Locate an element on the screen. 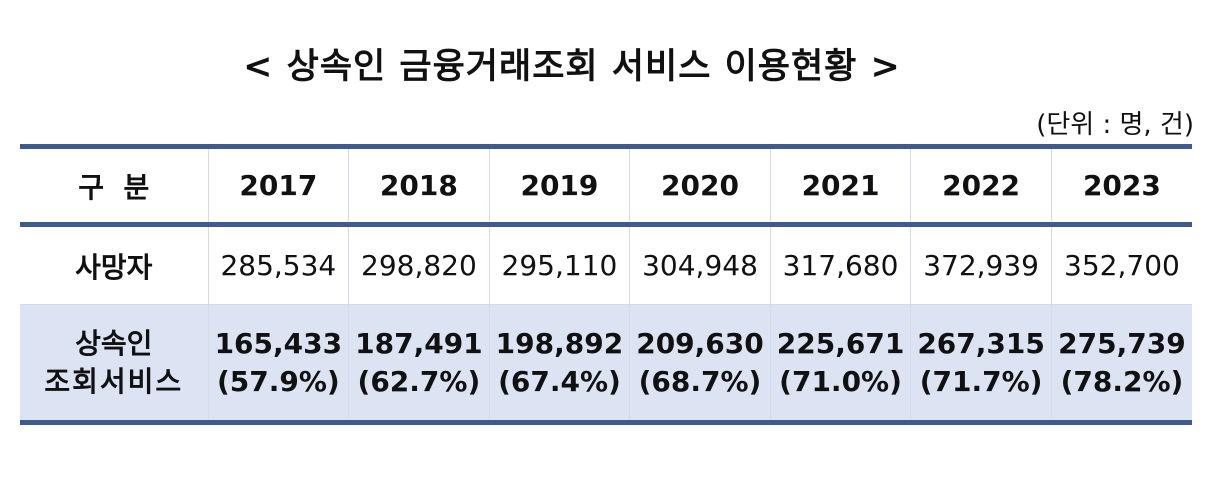 This screenshot has width=1208, height=500. deaths-cell: 317,680 is located at coordinates (840, 264).